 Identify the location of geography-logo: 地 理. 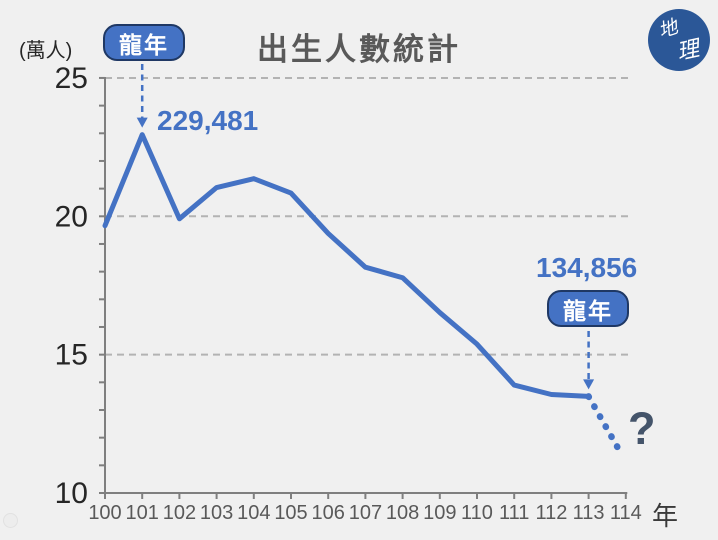
(679, 40).